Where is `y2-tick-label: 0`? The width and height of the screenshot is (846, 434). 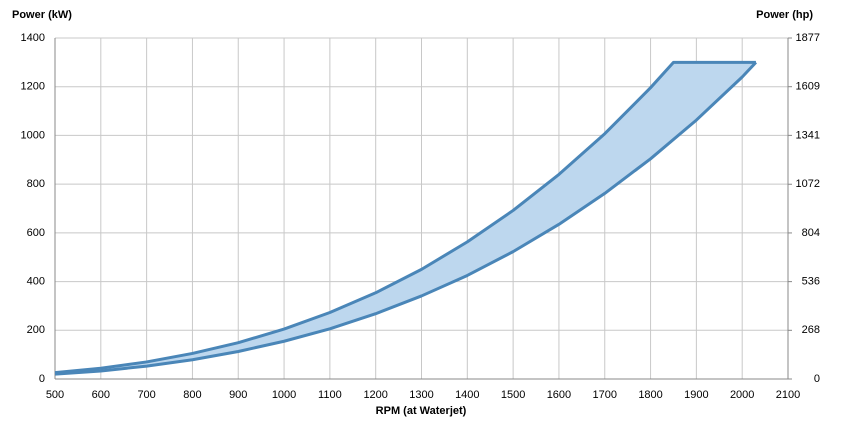 y2-tick-label: 0 is located at coordinates (817, 379).